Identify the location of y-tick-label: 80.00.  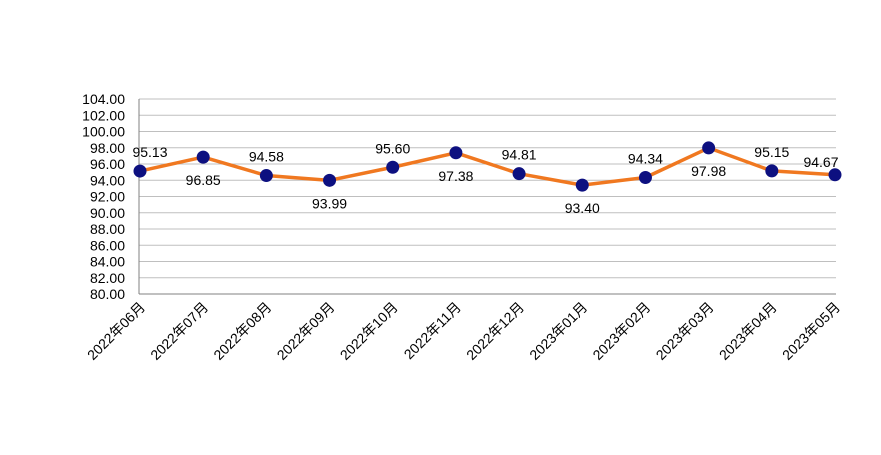
(107, 294).